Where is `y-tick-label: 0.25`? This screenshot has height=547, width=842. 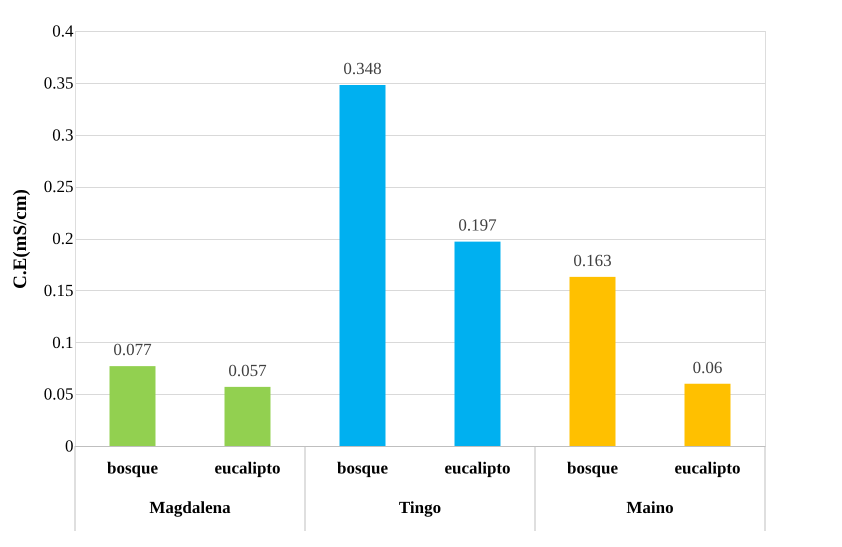
y-tick-label: 0.25 is located at coordinates (59, 186).